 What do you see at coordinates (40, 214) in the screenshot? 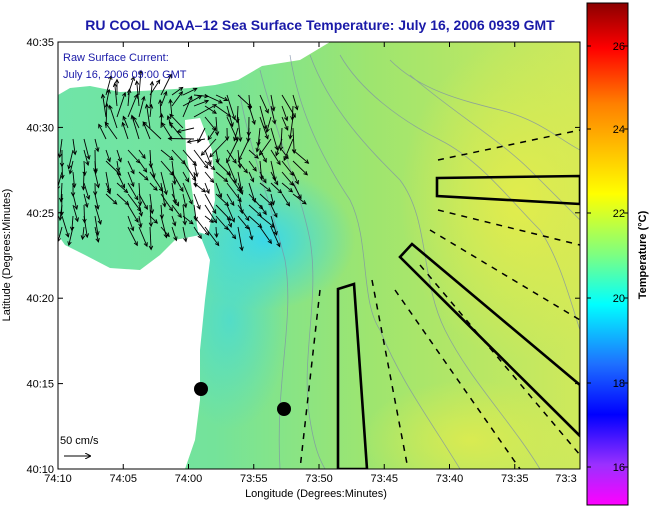
I see `y-tick-label: 40:25` at bounding box center [40, 214].